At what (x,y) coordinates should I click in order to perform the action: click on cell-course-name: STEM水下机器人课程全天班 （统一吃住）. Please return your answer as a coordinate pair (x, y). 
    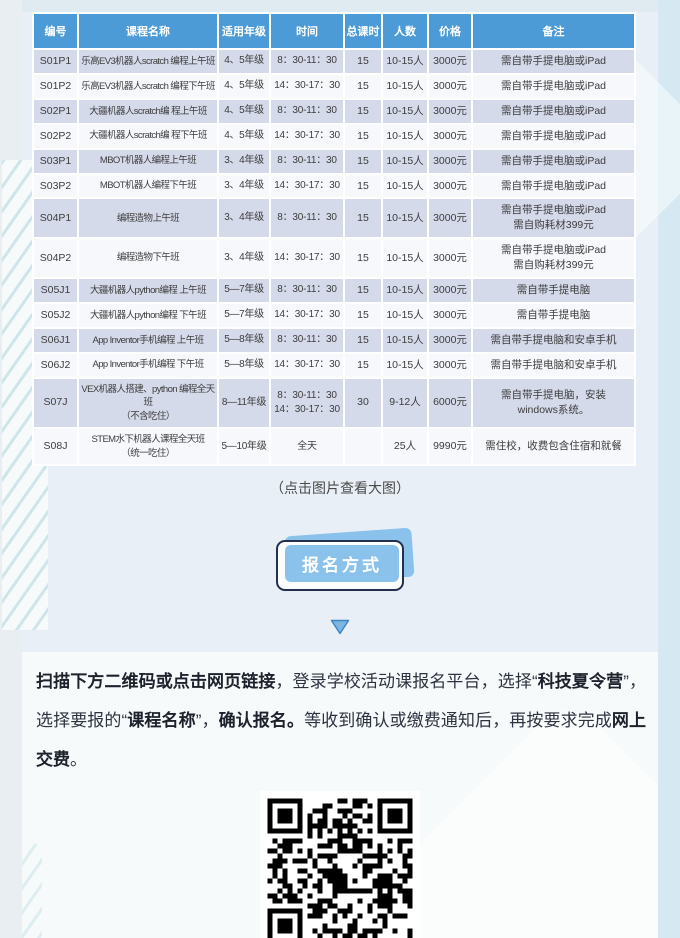
    Looking at the image, I should click on (148, 446).